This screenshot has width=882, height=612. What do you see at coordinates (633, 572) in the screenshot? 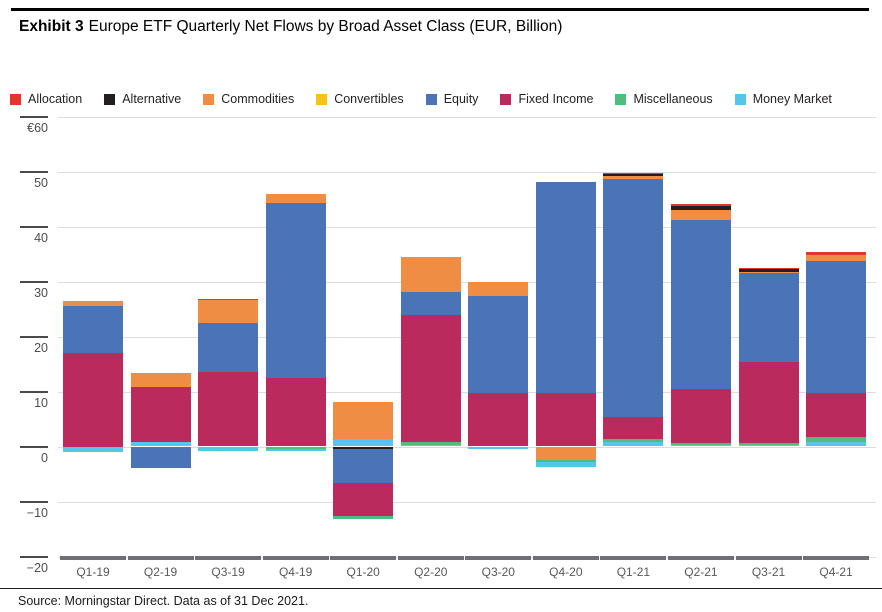
I see `x-tick-label-q1-21: Q1-21` at bounding box center [633, 572].